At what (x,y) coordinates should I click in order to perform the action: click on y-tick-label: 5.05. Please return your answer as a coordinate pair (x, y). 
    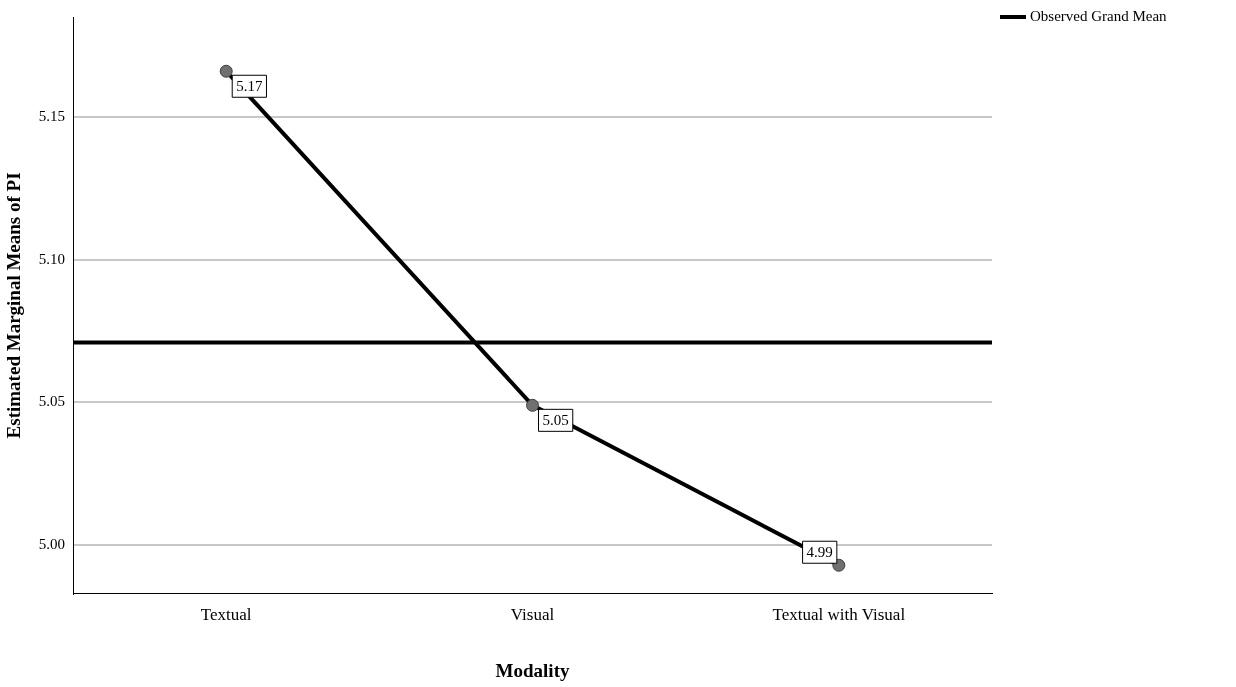
    Looking at the image, I should click on (52, 401).